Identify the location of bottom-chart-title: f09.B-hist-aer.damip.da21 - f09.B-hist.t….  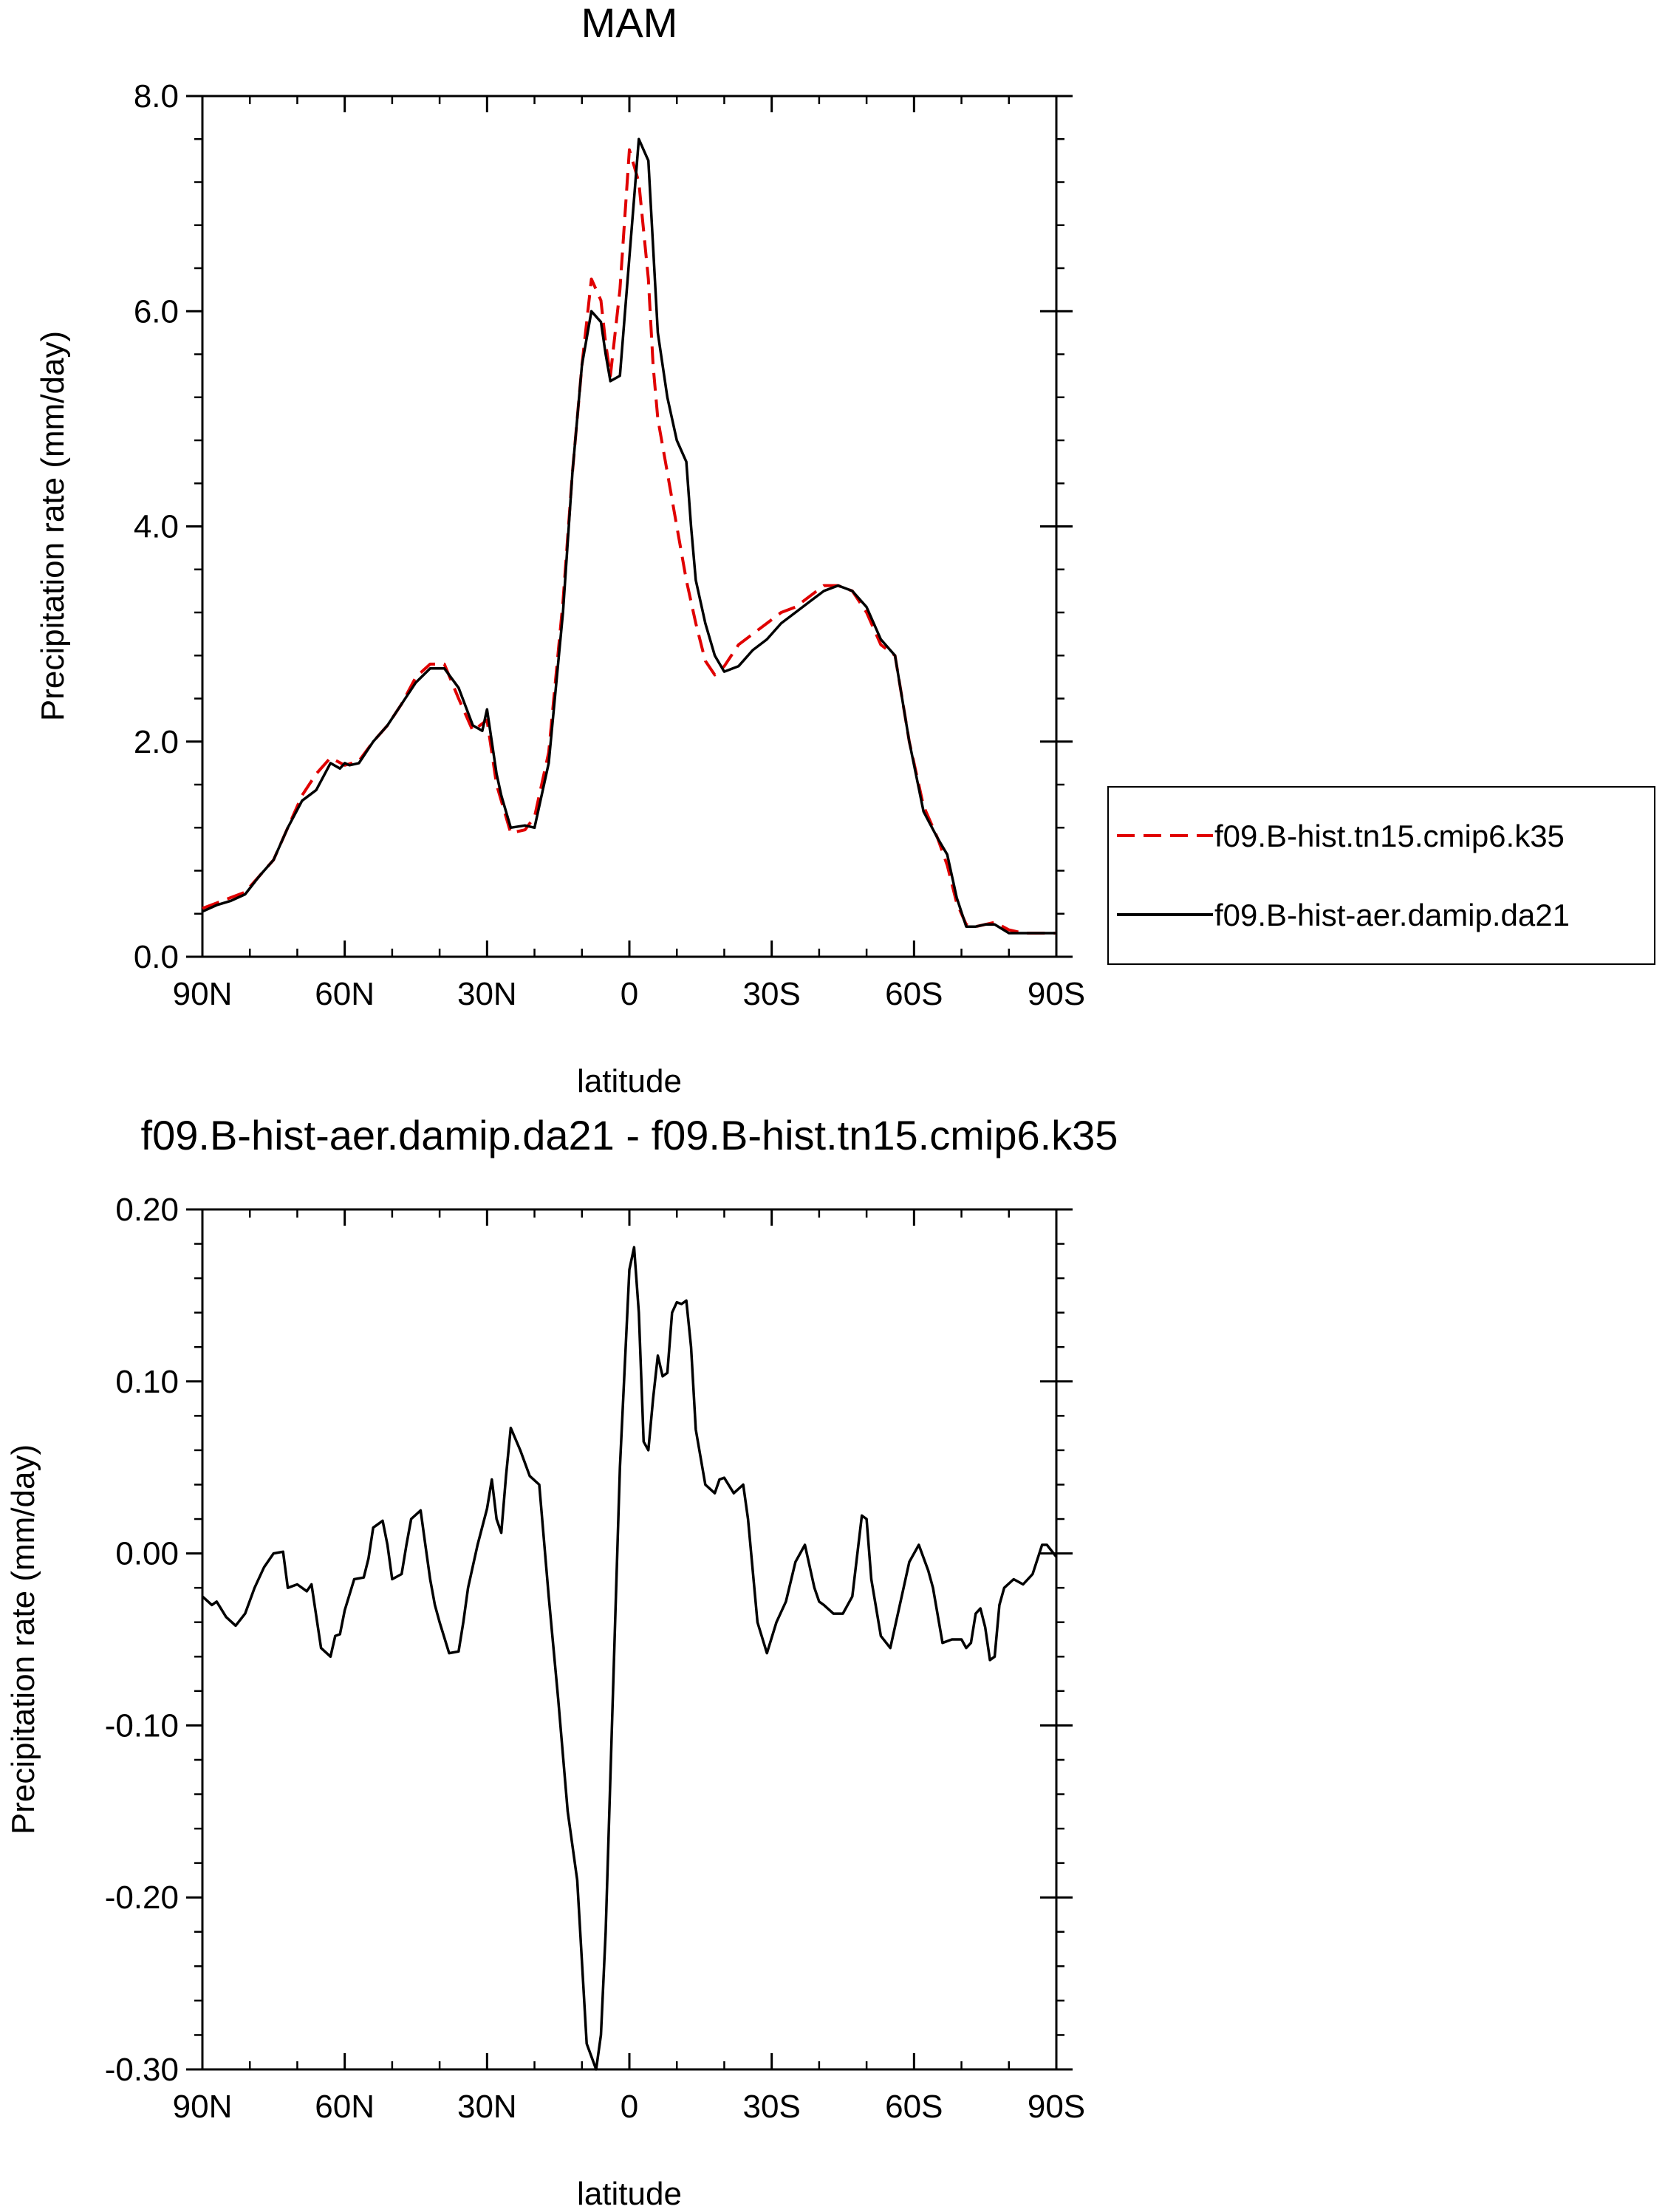
(629, 1135).